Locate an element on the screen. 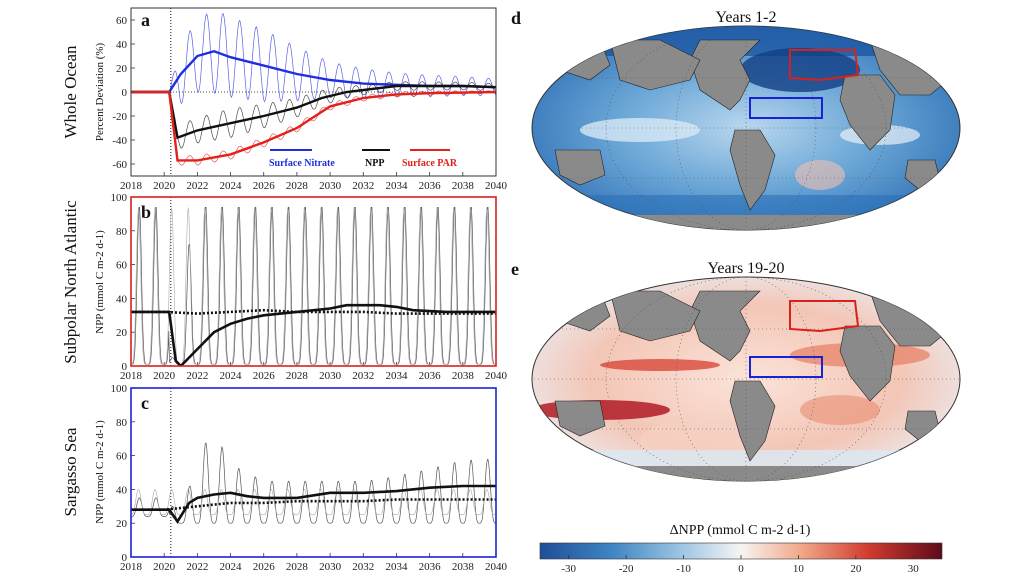 The width and height of the screenshot is (1024, 576). xtick-label-c: 2026 is located at coordinates (264, 567).